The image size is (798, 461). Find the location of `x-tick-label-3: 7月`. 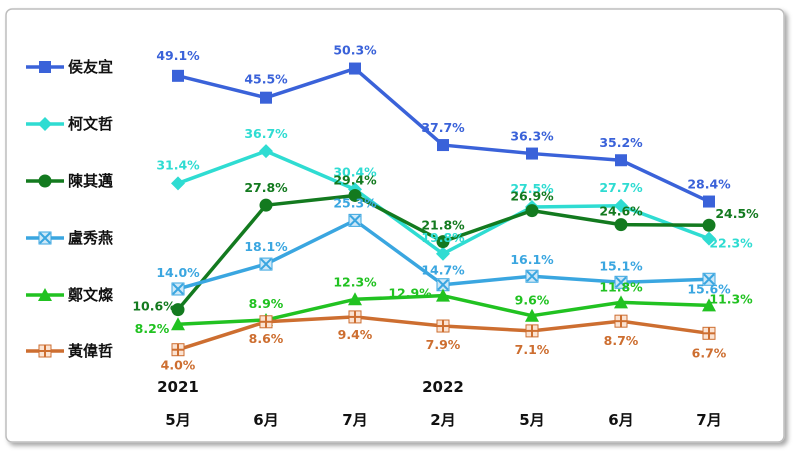

x-tick-label-3: 7月 is located at coordinates (354, 420).